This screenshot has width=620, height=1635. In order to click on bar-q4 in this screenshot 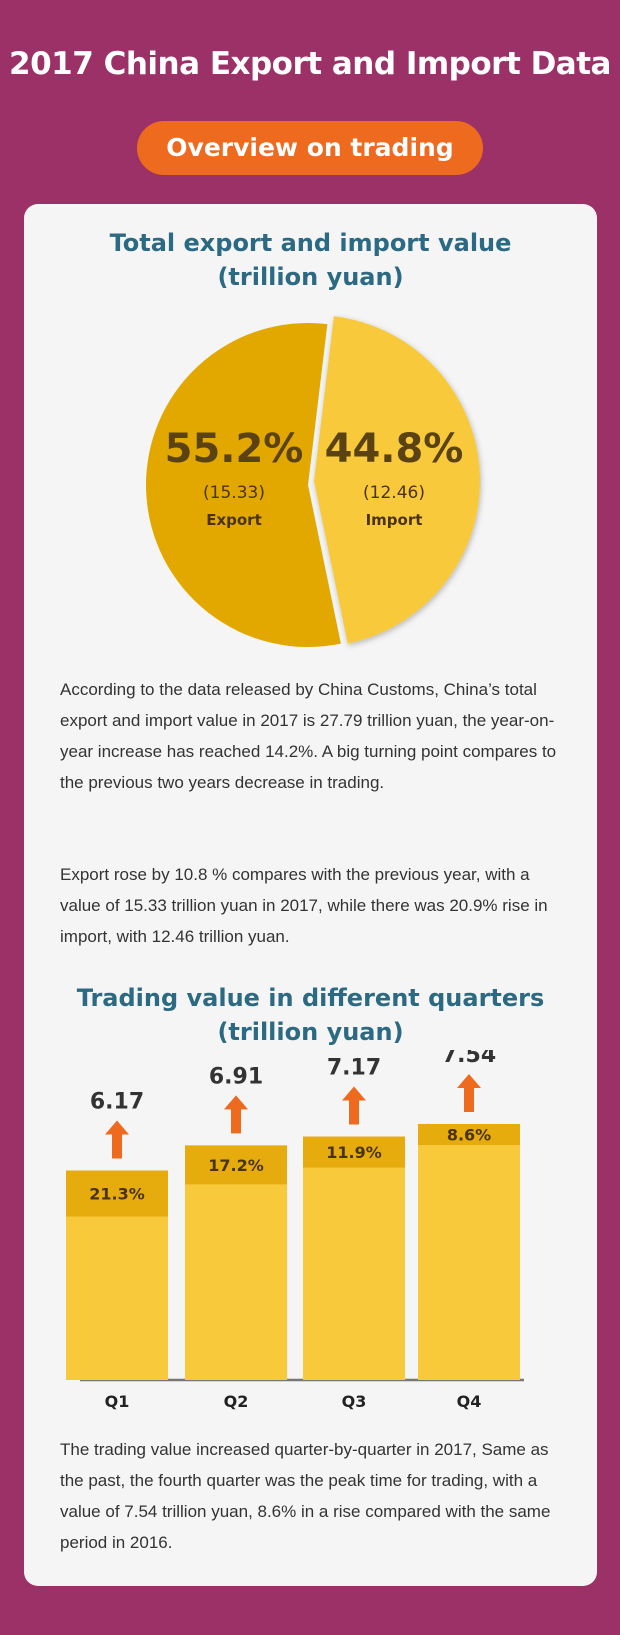, I will do `click(469, 1252)`.